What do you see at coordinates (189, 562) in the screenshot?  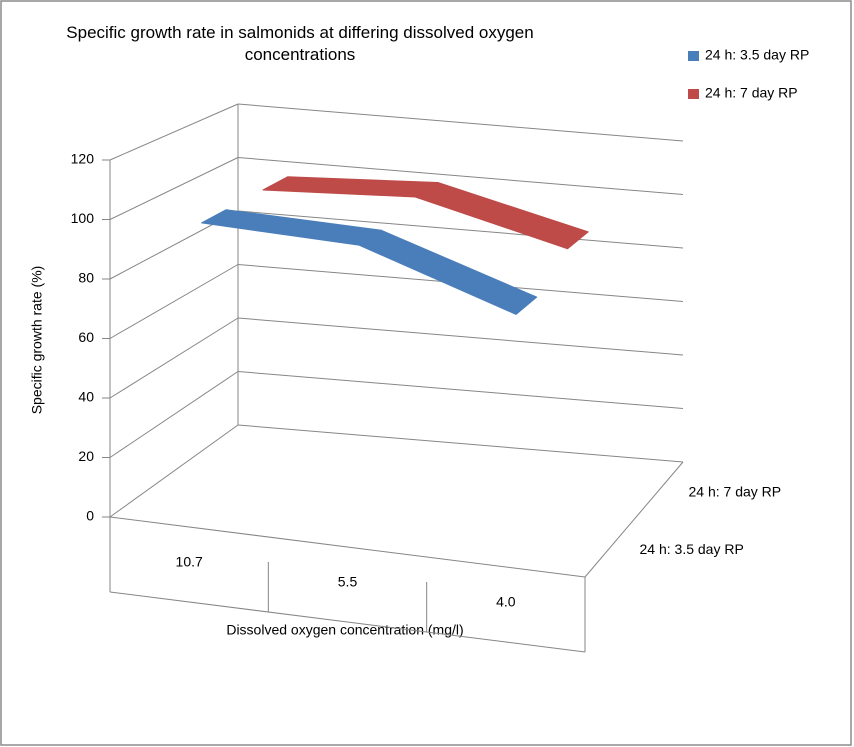 I see `x-tick-label: 10.7` at bounding box center [189, 562].